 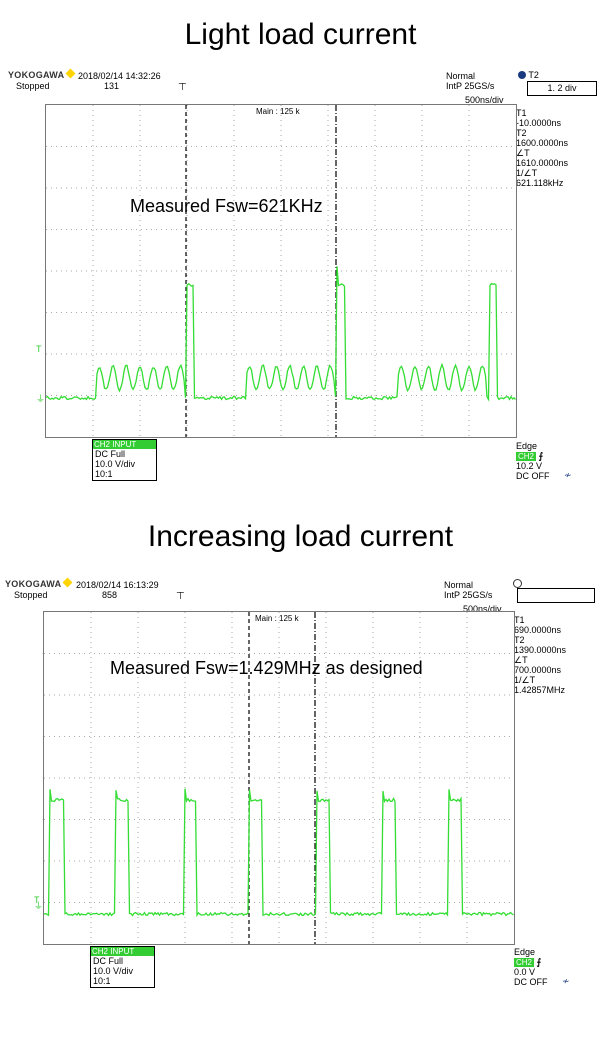 What do you see at coordinates (539, 690) in the screenshot?
I see `cursor-freq-value: 1.42857MHz` at bounding box center [539, 690].